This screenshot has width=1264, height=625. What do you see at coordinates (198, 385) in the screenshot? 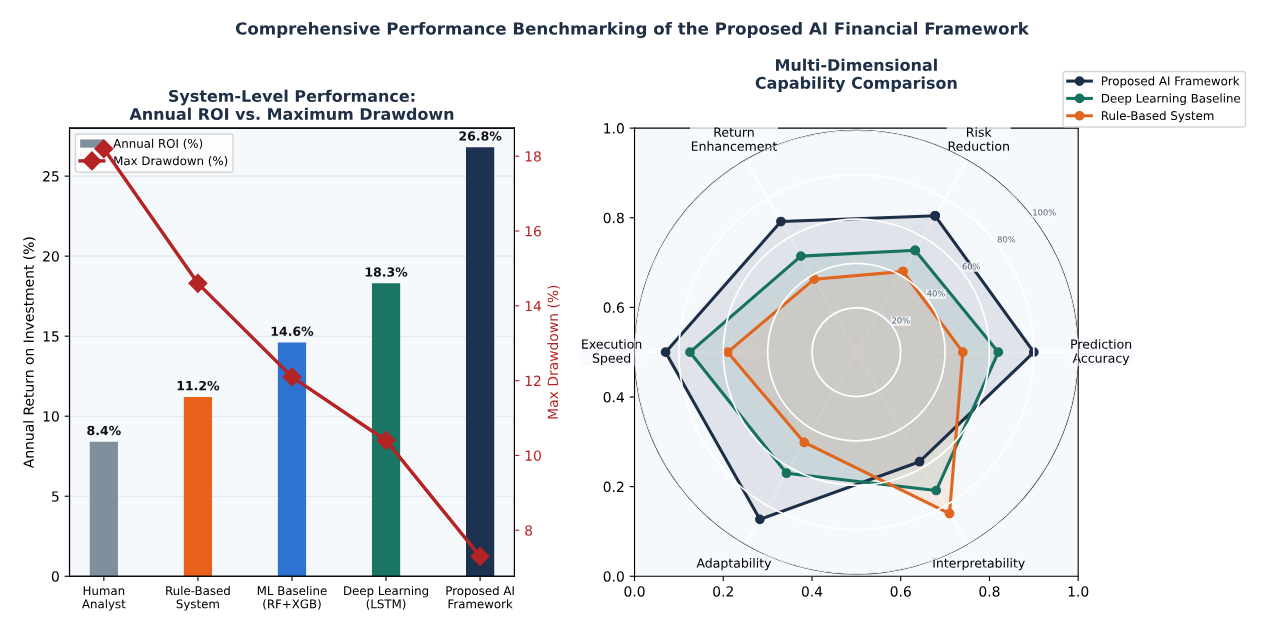
I see `data-label: 11.2%` at bounding box center [198, 385].